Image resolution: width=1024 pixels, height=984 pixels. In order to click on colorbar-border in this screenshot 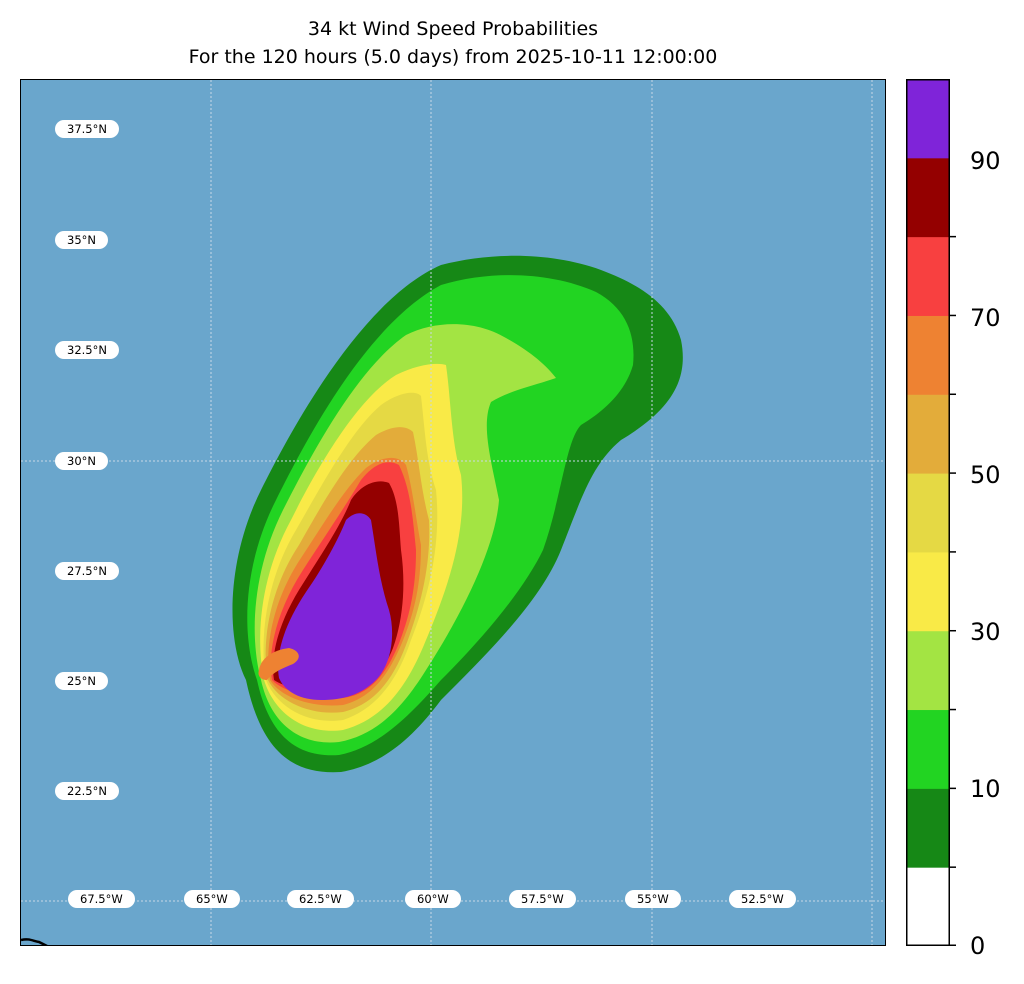, I will do `click(928, 512)`.